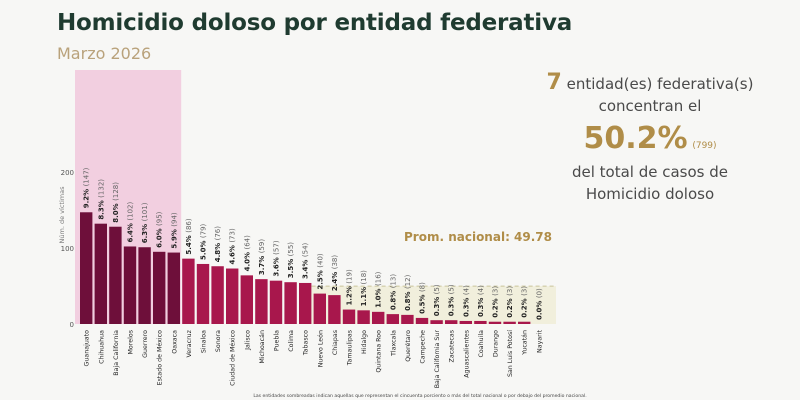  I want to click on bar-baja-california, so click(115, 275).